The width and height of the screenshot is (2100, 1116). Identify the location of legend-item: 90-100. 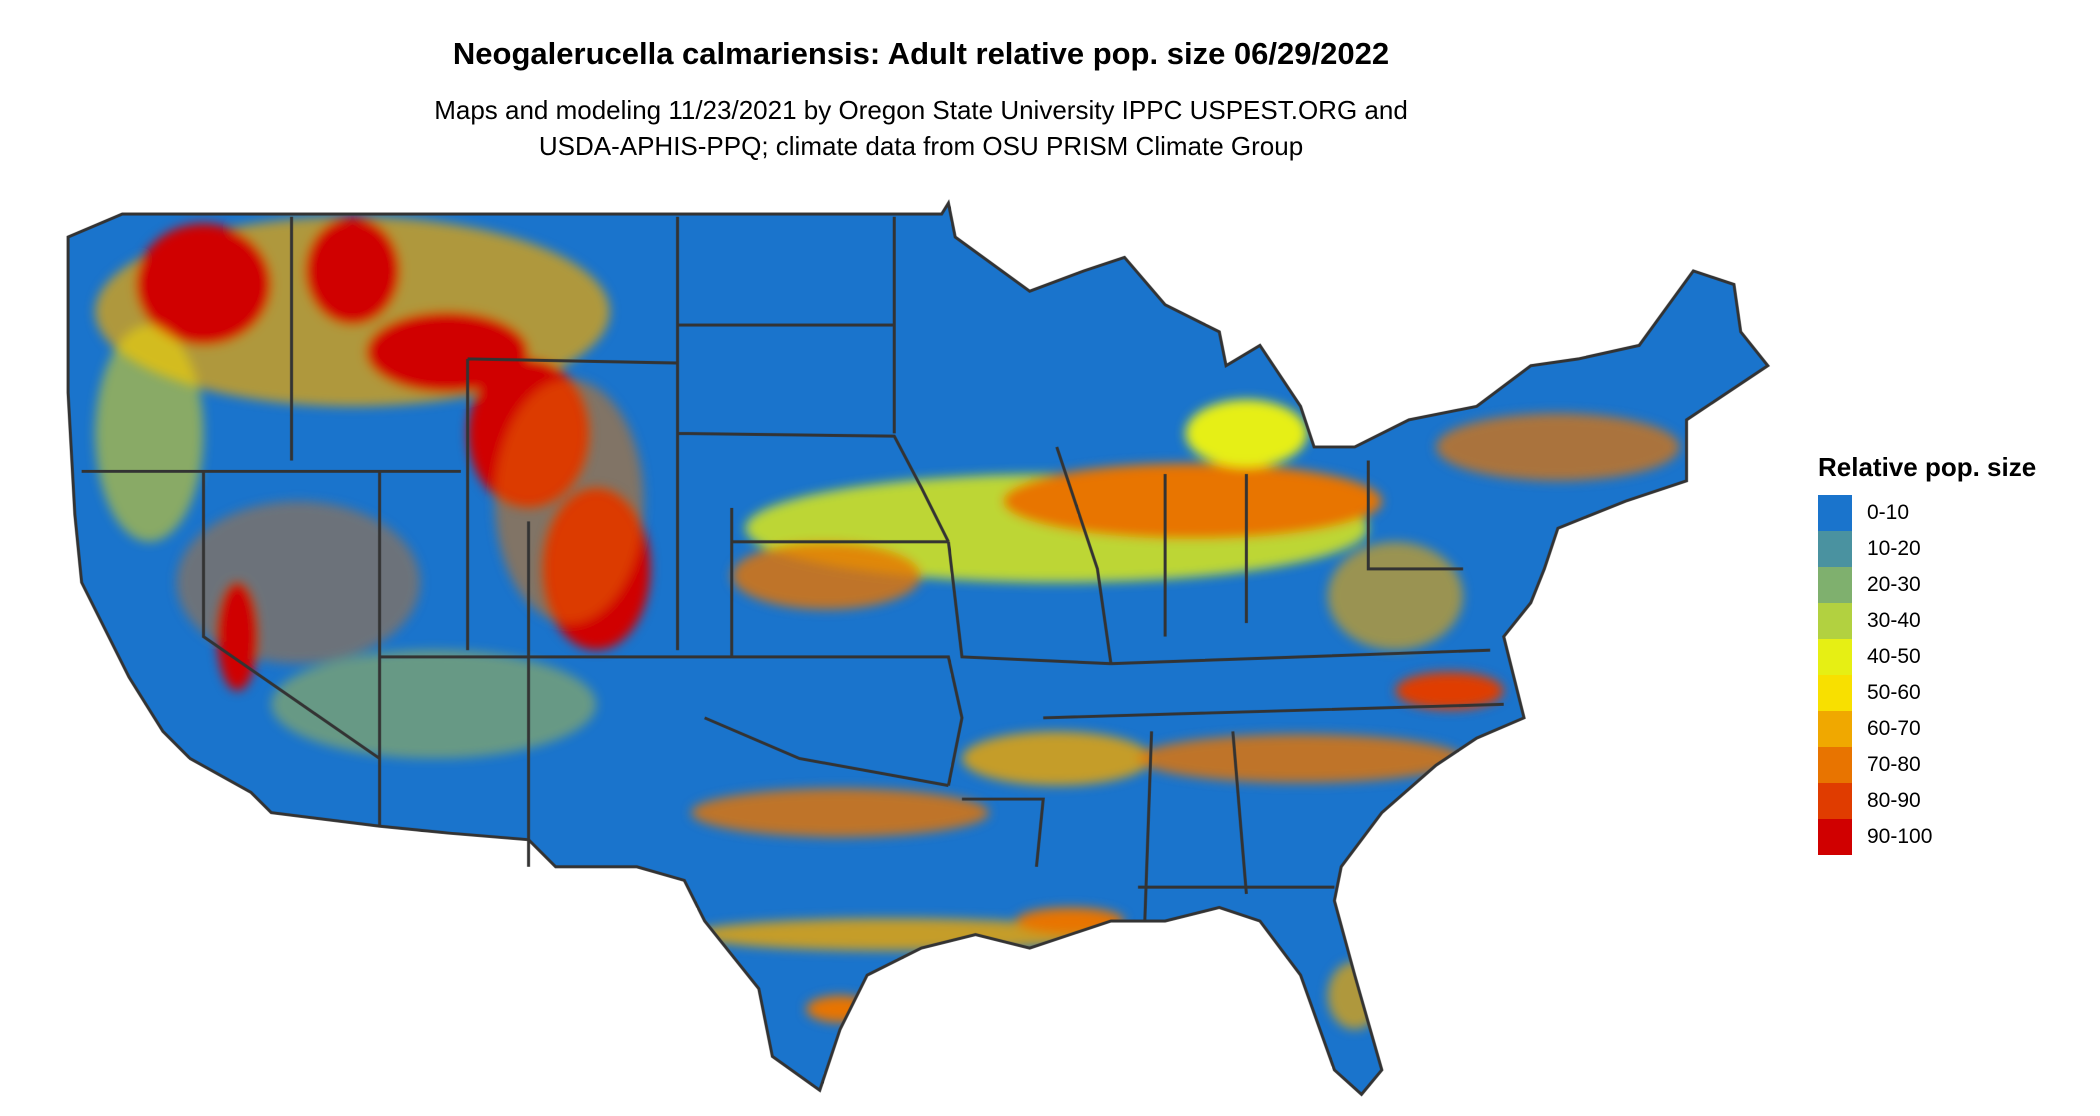
(1927, 837).